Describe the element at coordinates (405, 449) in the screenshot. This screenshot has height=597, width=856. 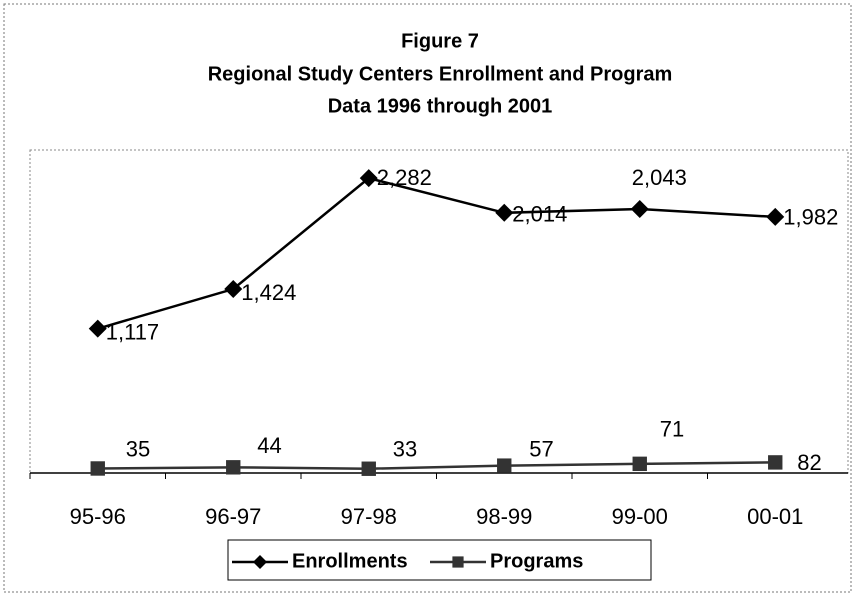
I see `data-label: 33` at that location.